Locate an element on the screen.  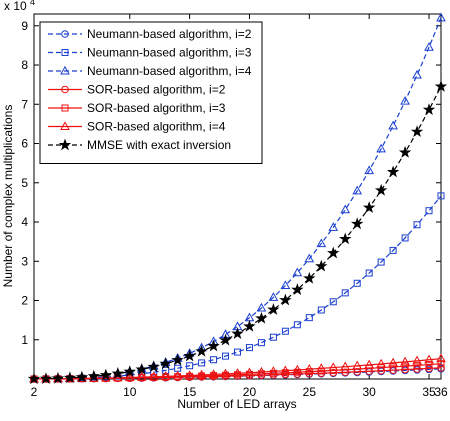
legend-label: Neumann-based algorithm, i=4 is located at coordinates (169, 71).